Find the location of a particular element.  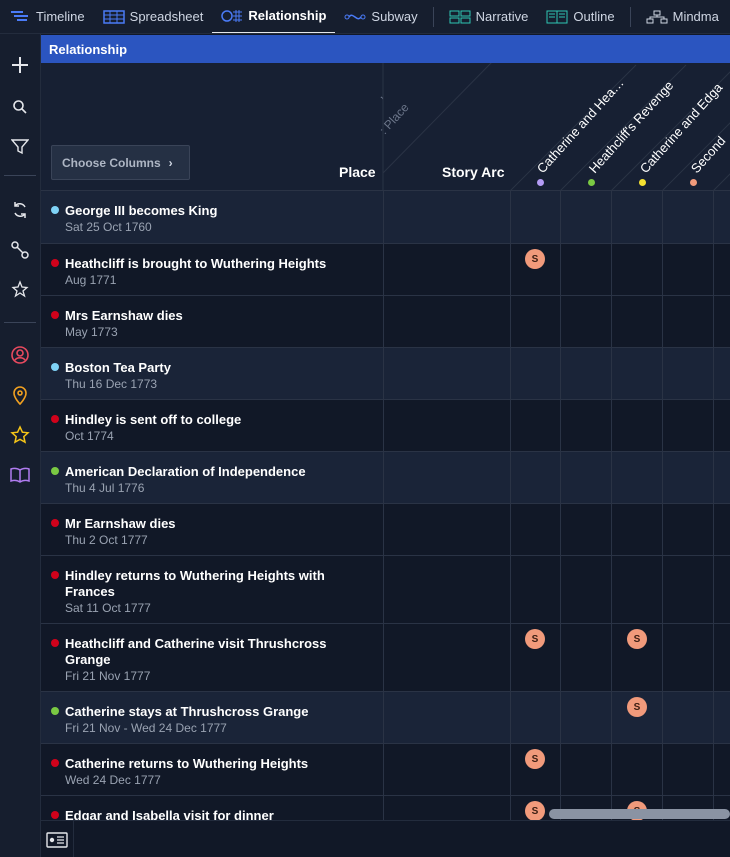

tab-relationship: Relationship is located at coordinates (274, 16).